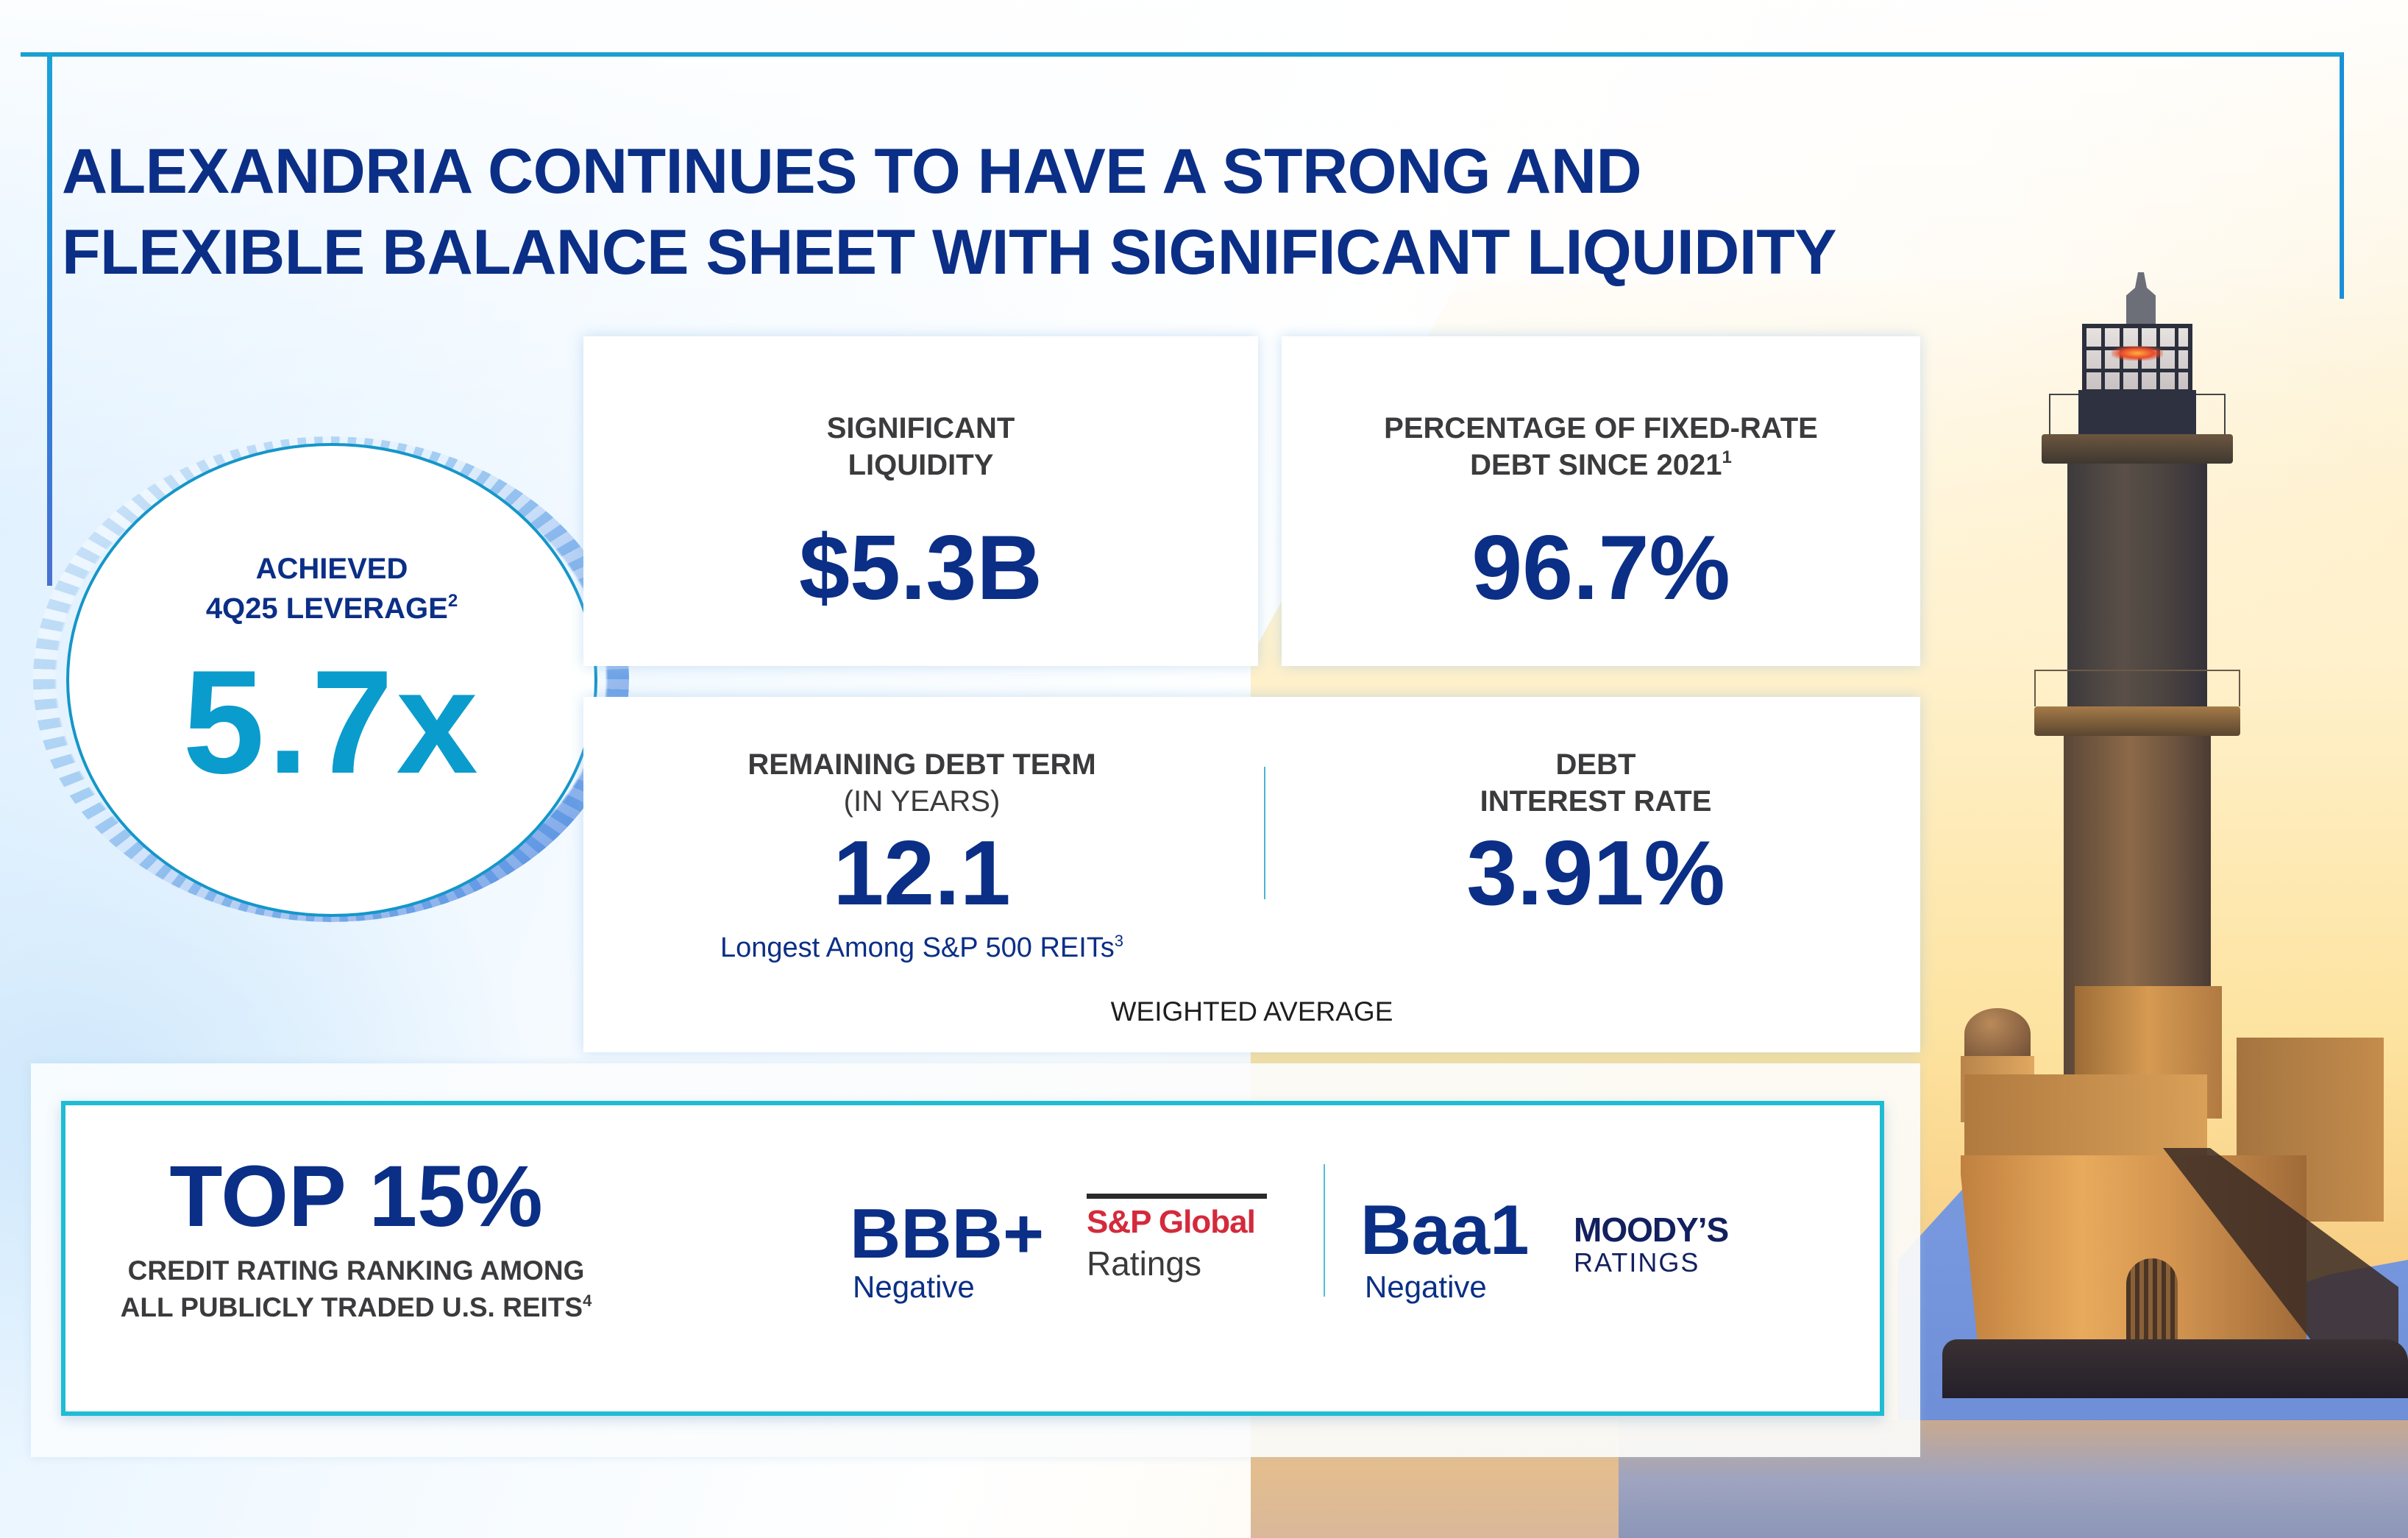 The image size is (2408, 1538). Describe the element at coordinates (2175, 1192) in the screenshot. I see `fortress-image` at that location.